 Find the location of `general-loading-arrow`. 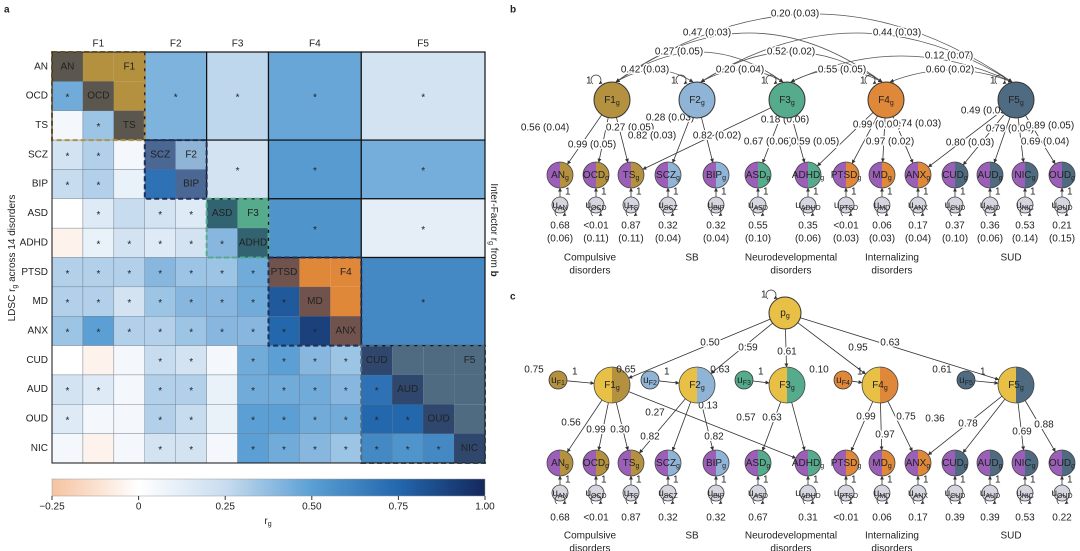

general-loading-arrow is located at coordinates (786, 348).